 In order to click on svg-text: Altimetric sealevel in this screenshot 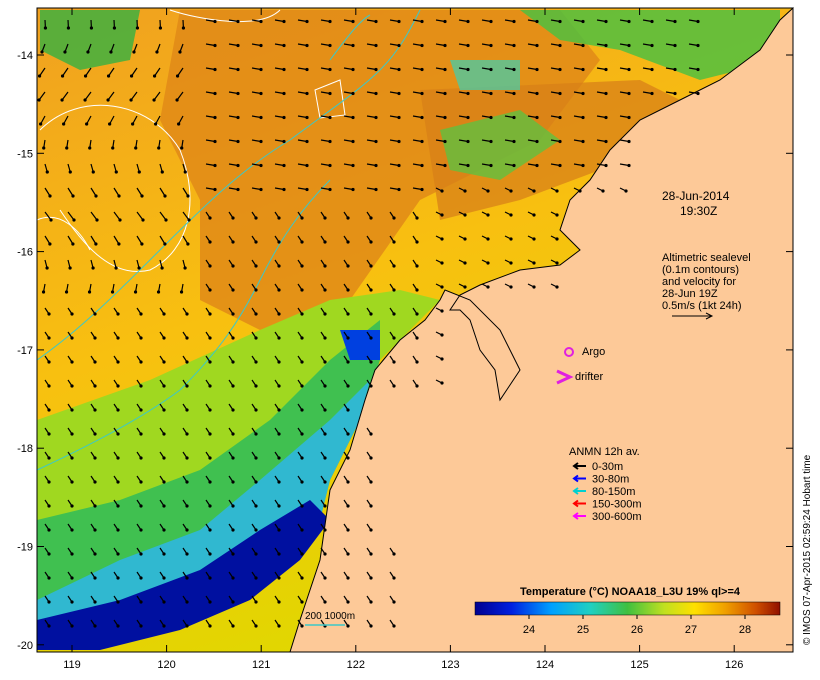, I will do `click(706, 258)`.